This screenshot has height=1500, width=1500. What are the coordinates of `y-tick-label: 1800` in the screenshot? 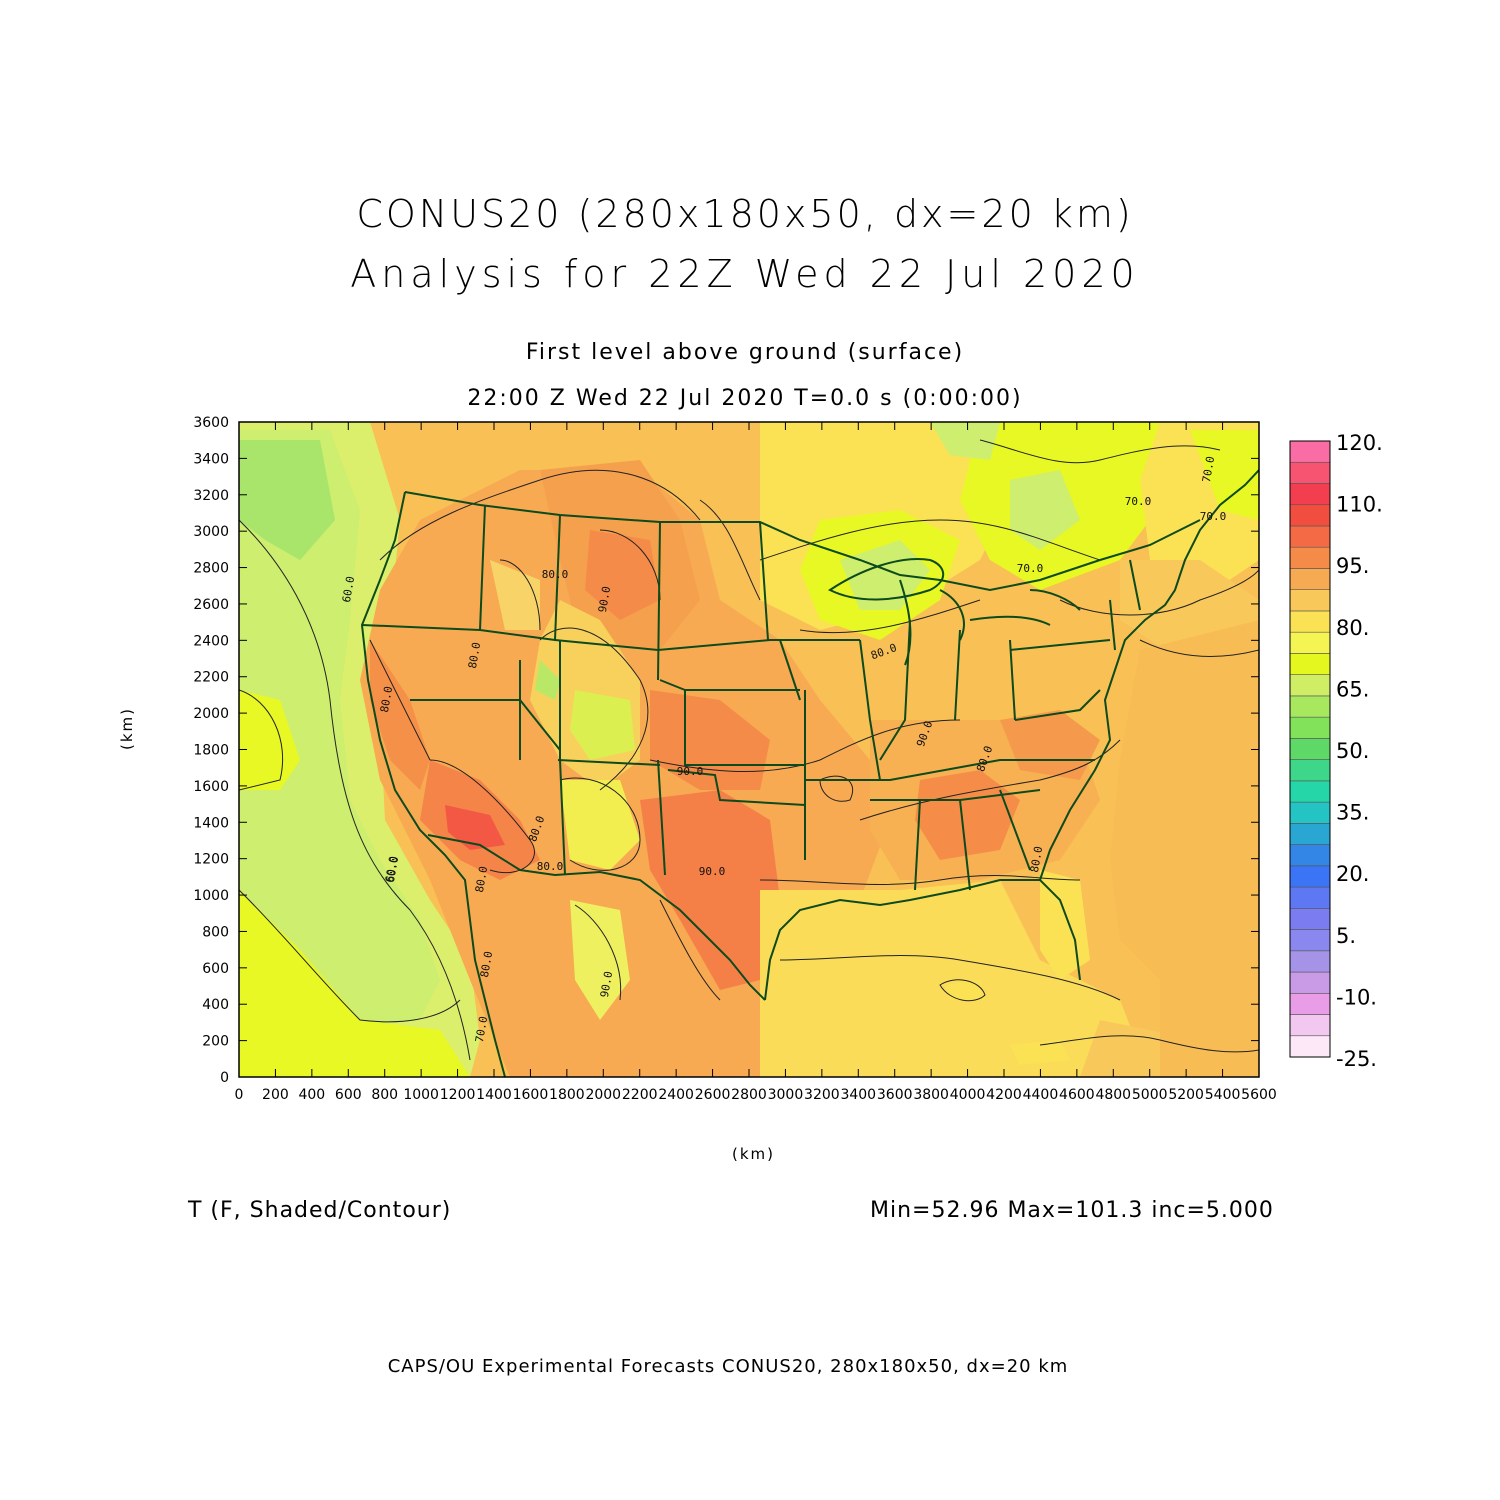 It's located at (211, 751).